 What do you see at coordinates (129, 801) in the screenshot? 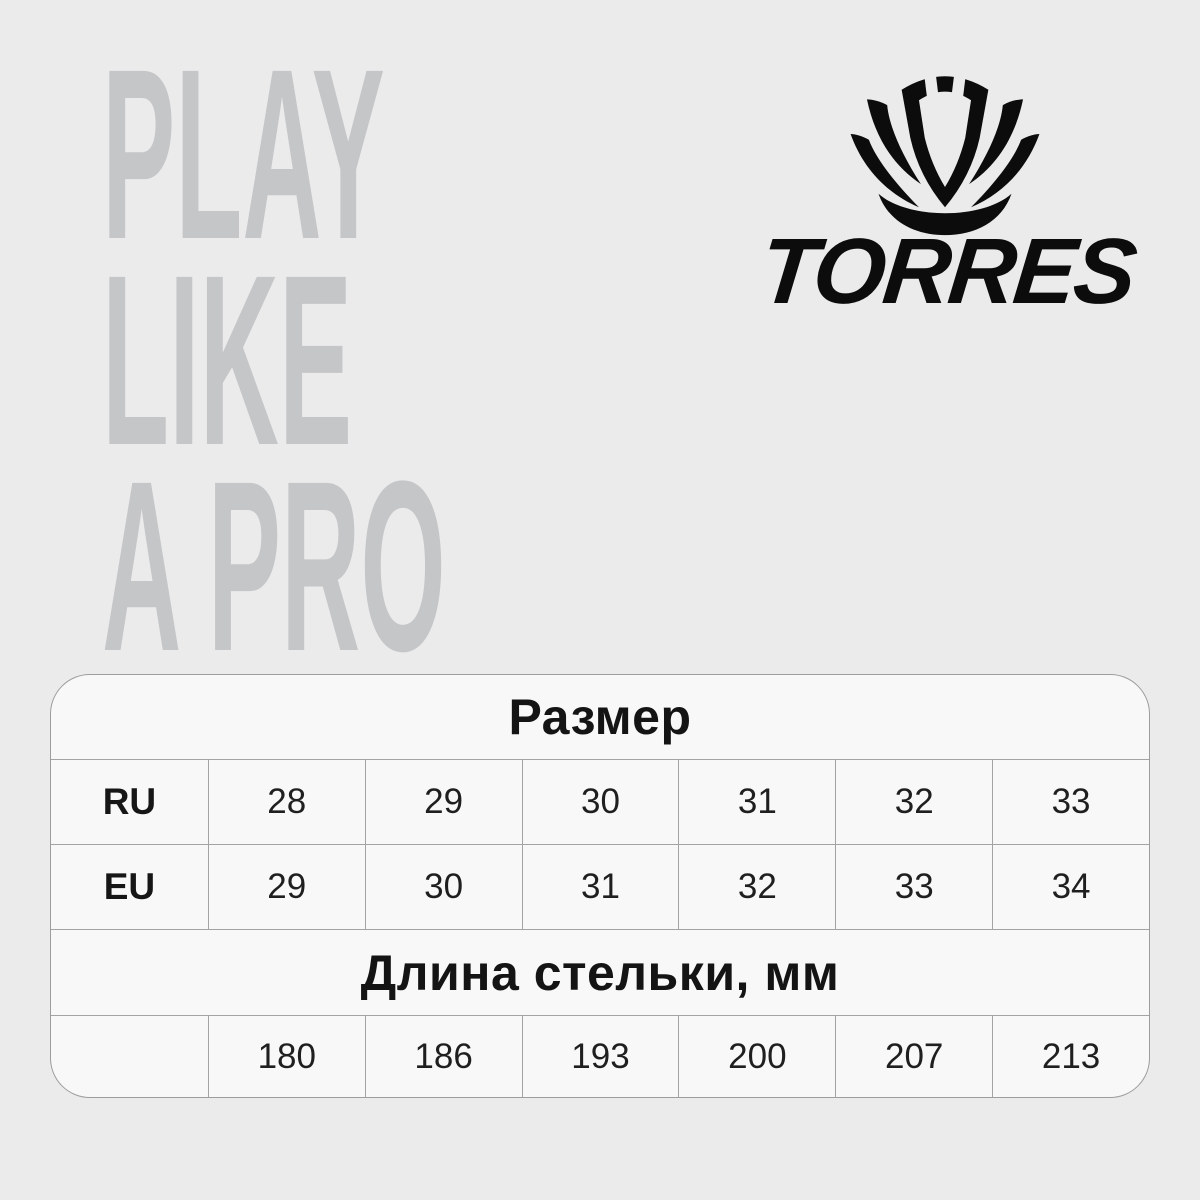
I see `row-label-ru: RU` at bounding box center [129, 801].